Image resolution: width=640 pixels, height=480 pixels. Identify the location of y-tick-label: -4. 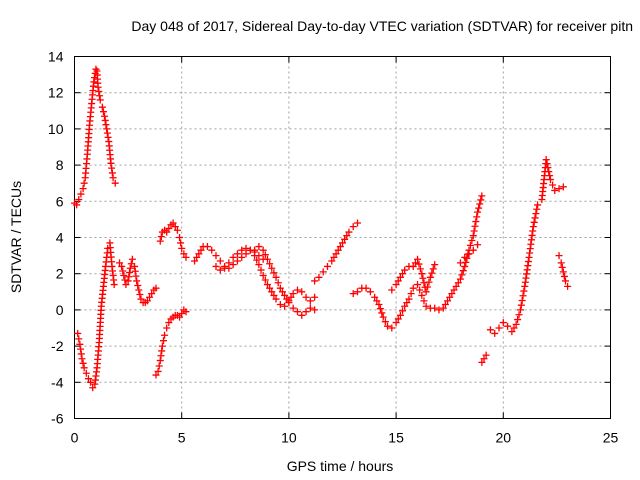
(57, 382).